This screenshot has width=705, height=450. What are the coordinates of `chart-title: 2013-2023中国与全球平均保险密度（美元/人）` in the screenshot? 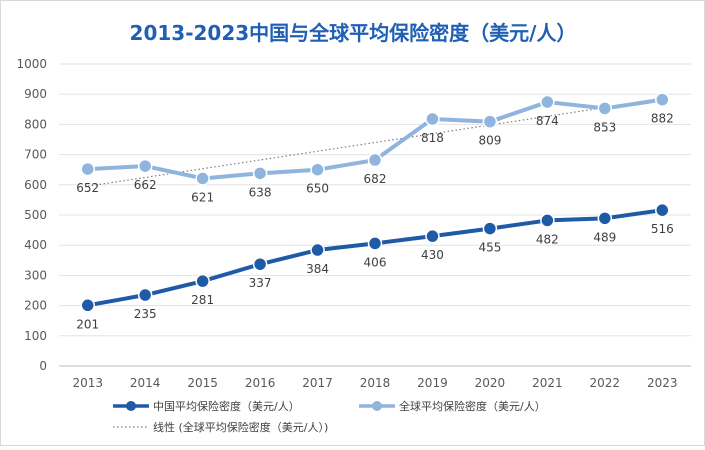 It's located at (353, 33).